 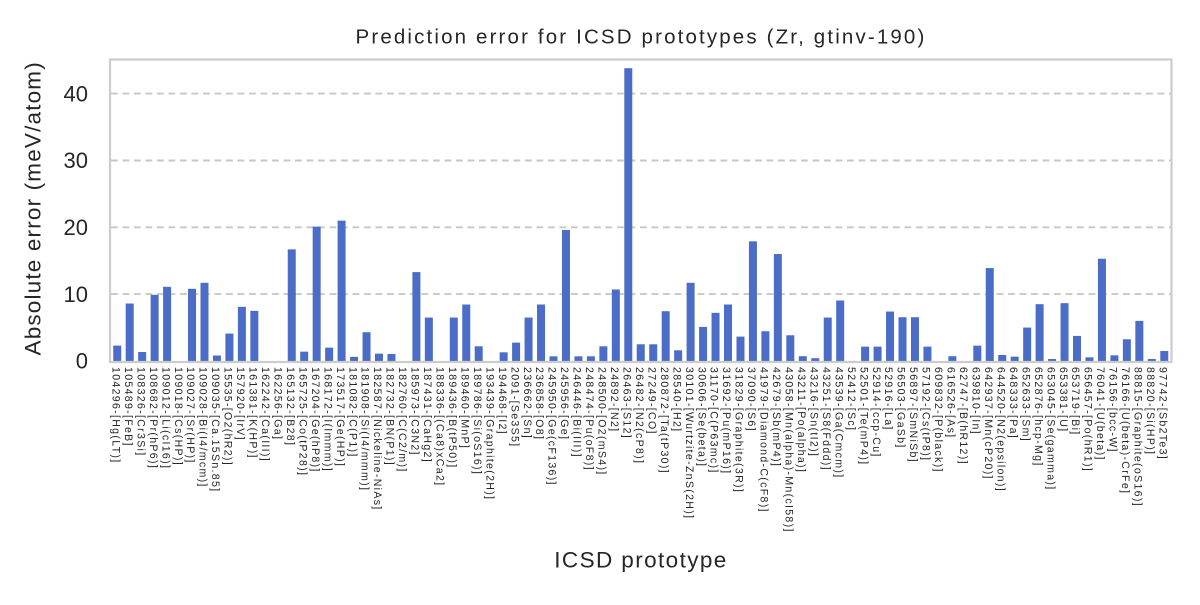 I want to click on svg-text: 642937-[Mn(cP20)], so click(x=988, y=423).